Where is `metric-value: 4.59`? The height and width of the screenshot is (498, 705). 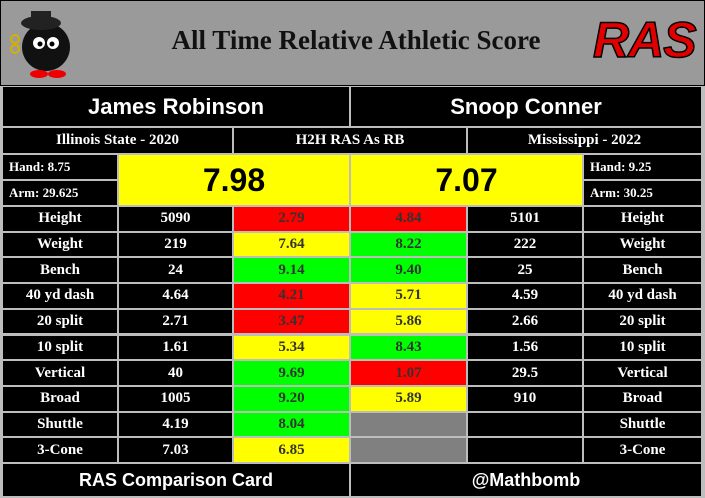 metric-value: 4.59 is located at coordinates (525, 296).